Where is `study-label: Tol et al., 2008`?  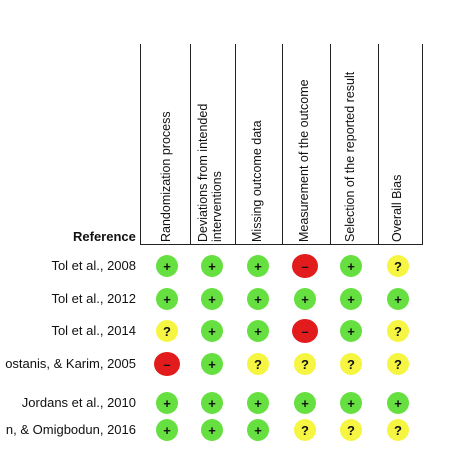
study-label: Tol et al., 2008 is located at coordinates (93, 265).